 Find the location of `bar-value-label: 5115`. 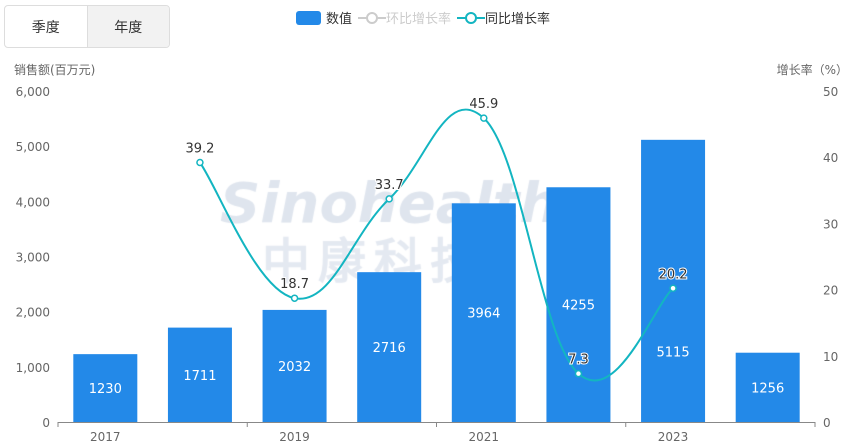

bar-value-label: 5115 is located at coordinates (673, 352).